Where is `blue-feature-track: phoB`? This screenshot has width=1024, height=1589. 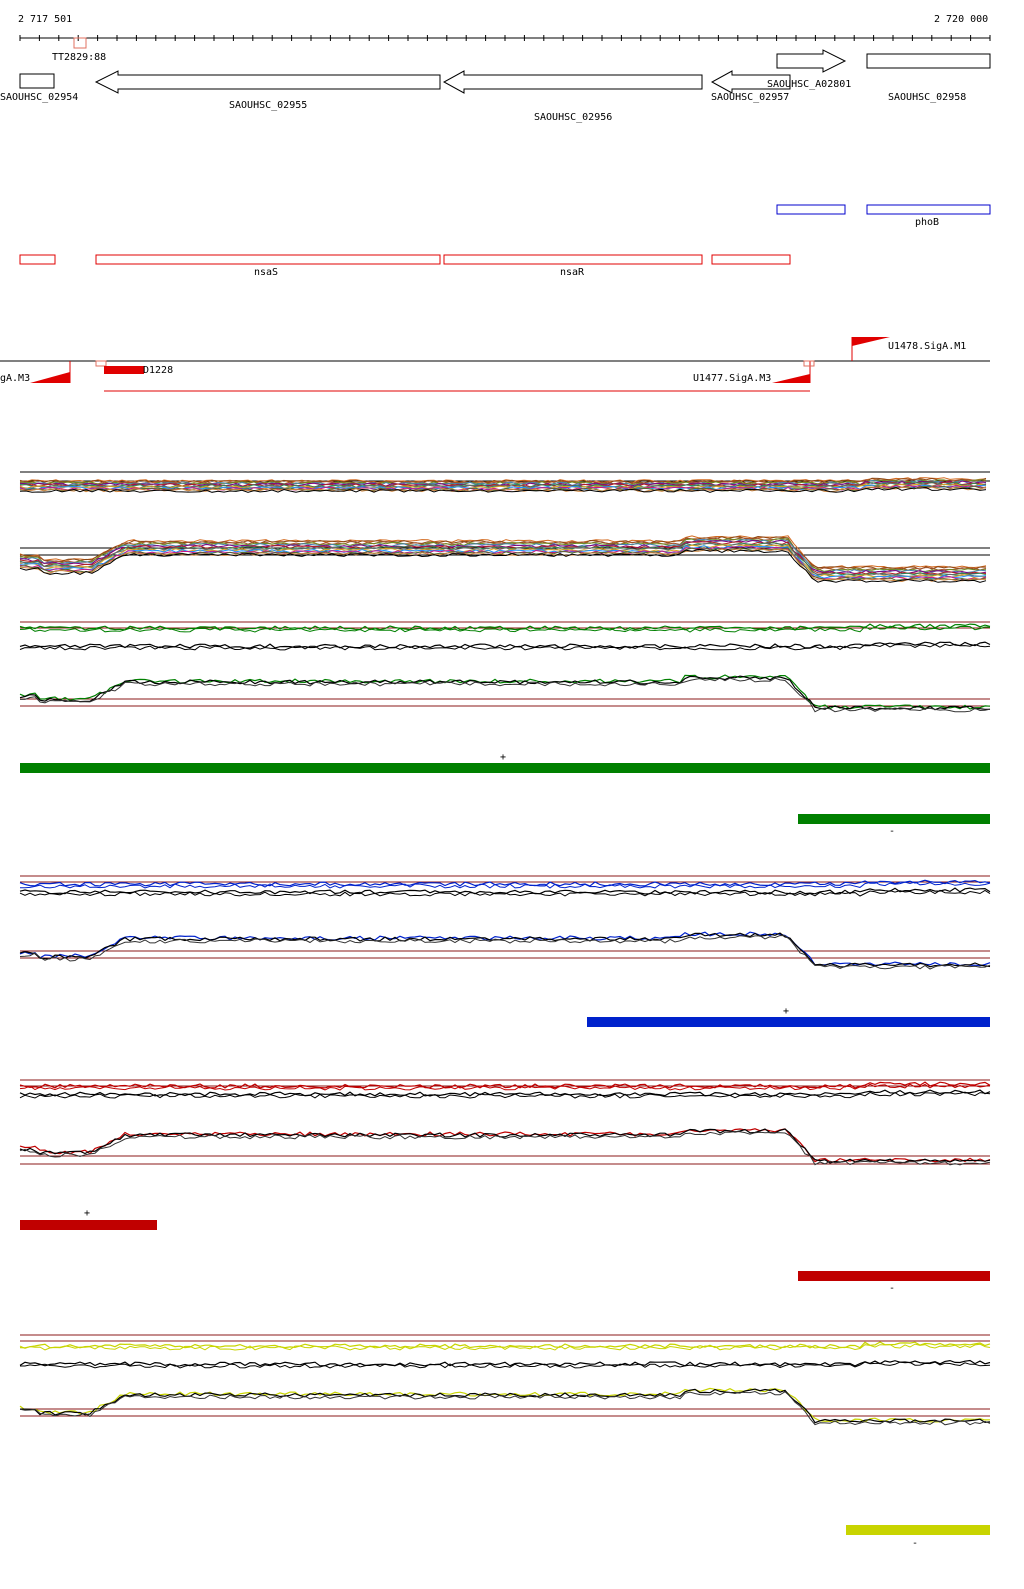 blue-feature-track: phoB is located at coordinates (883, 216).